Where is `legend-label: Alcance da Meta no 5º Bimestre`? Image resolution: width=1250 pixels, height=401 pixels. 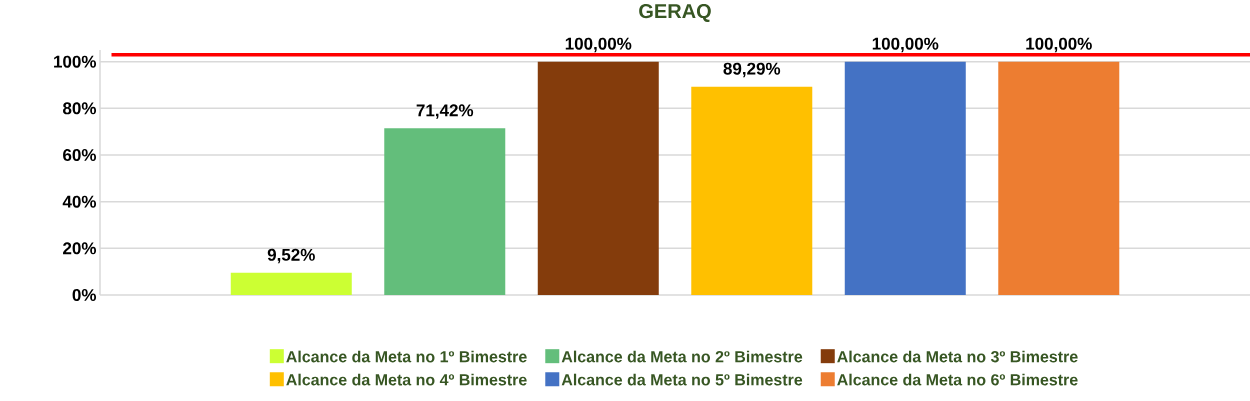
legend-label: Alcance da Meta no 5º Bimestre is located at coordinates (682, 379).